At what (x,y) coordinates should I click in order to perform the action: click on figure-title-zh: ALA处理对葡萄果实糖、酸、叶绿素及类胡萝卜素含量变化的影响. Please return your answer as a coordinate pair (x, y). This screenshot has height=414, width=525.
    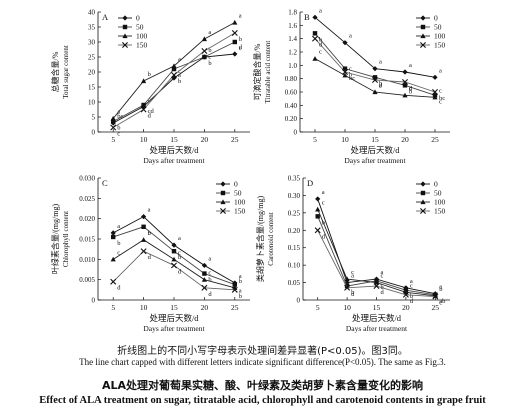
    Looking at the image, I should click on (262, 385).